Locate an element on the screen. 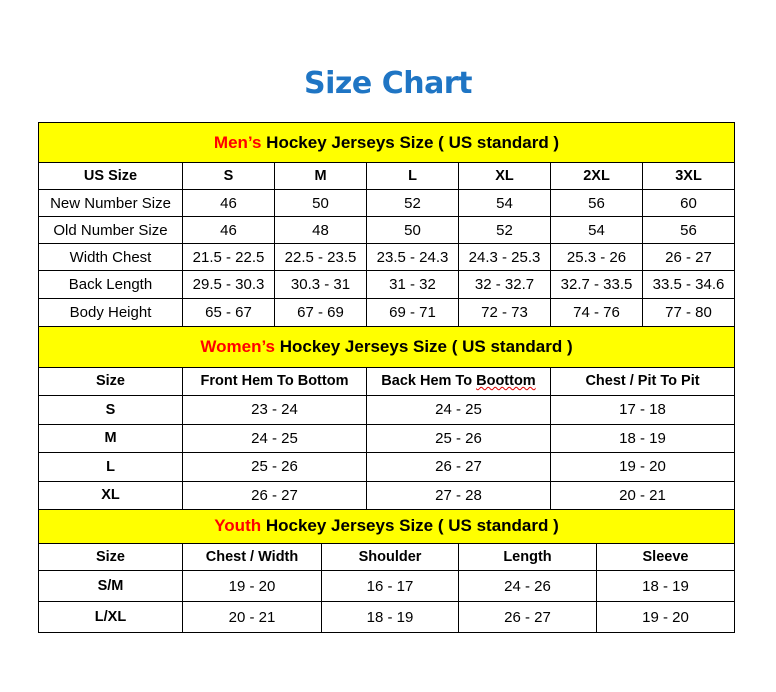  table-cell: 54 is located at coordinates (504, 203).